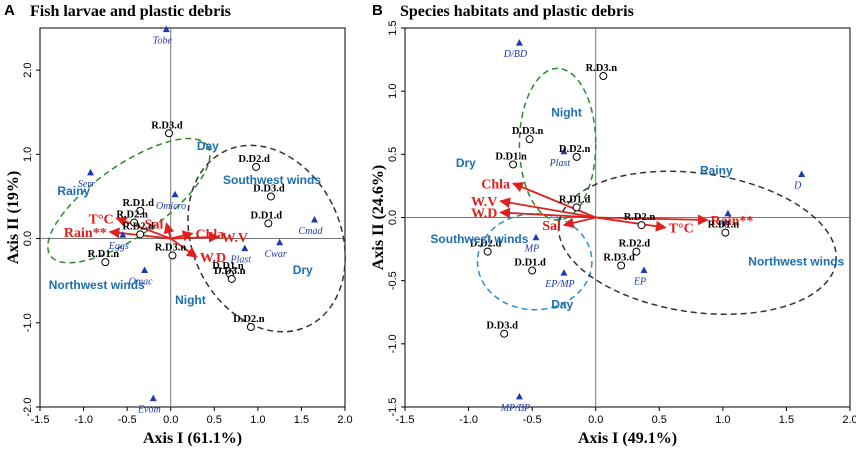 Image resolution: width=856 pixels, height=449 pixels. I want to click on panel-b-condition-night: Night, so click(566, 112).